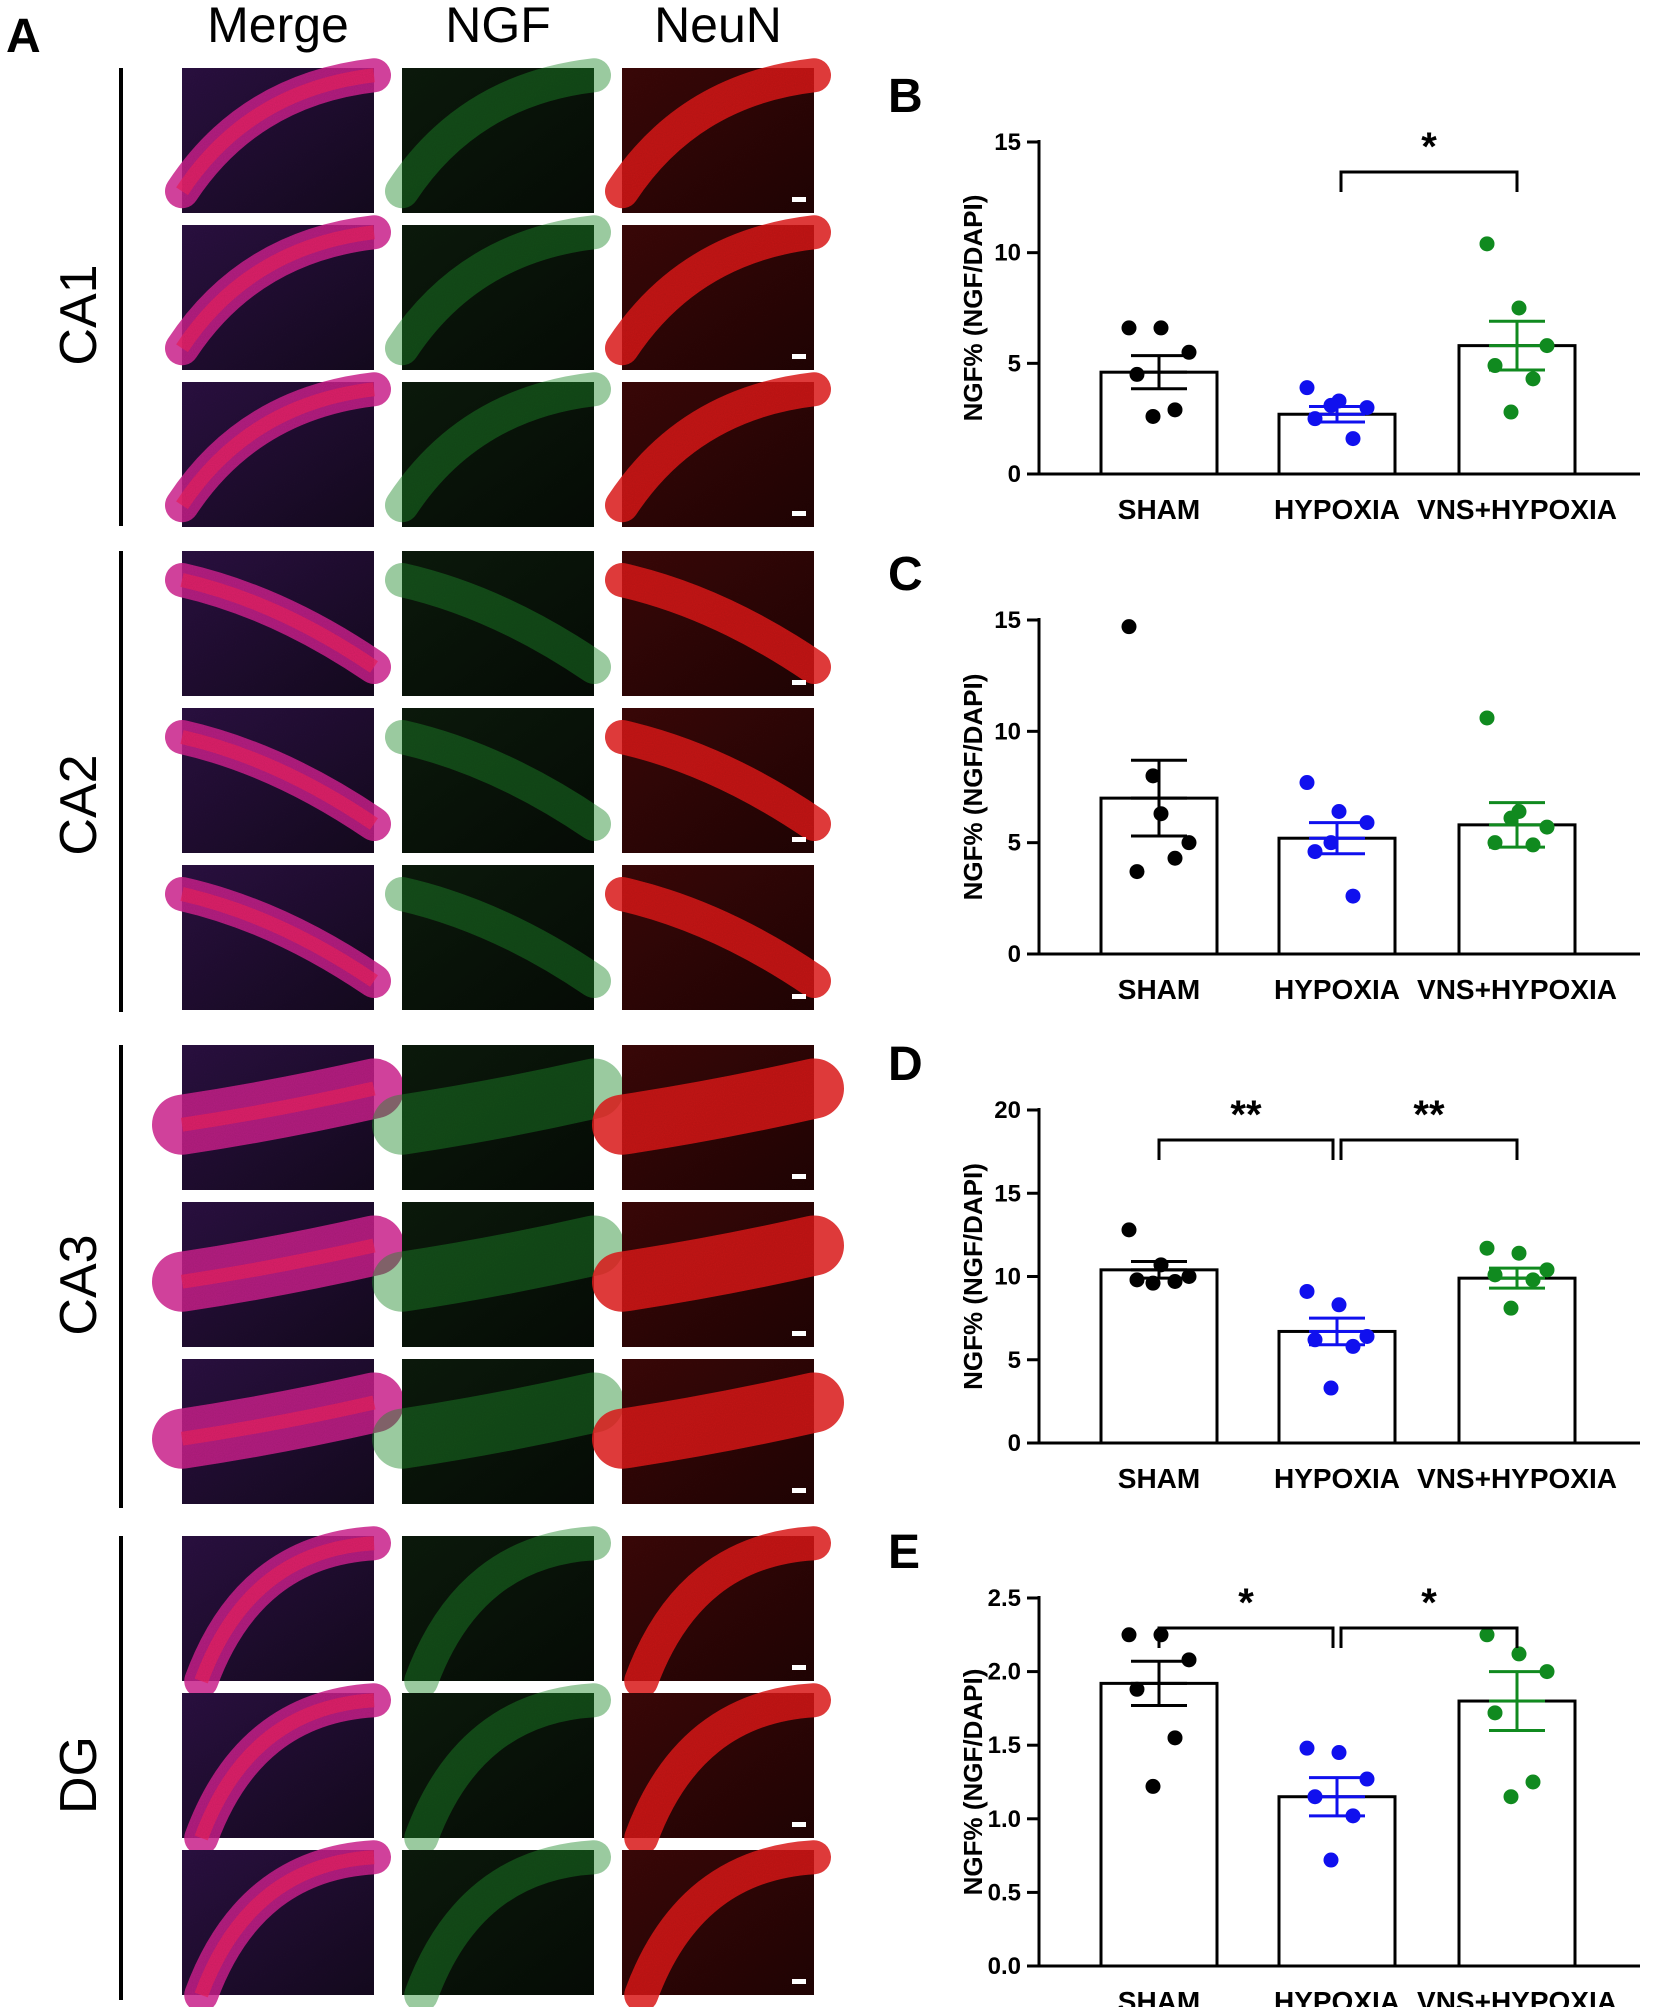 Image resolution: width=1665 pixels, height=2007 pixels. I want to click on bar-sham, so click(1159, 1824).